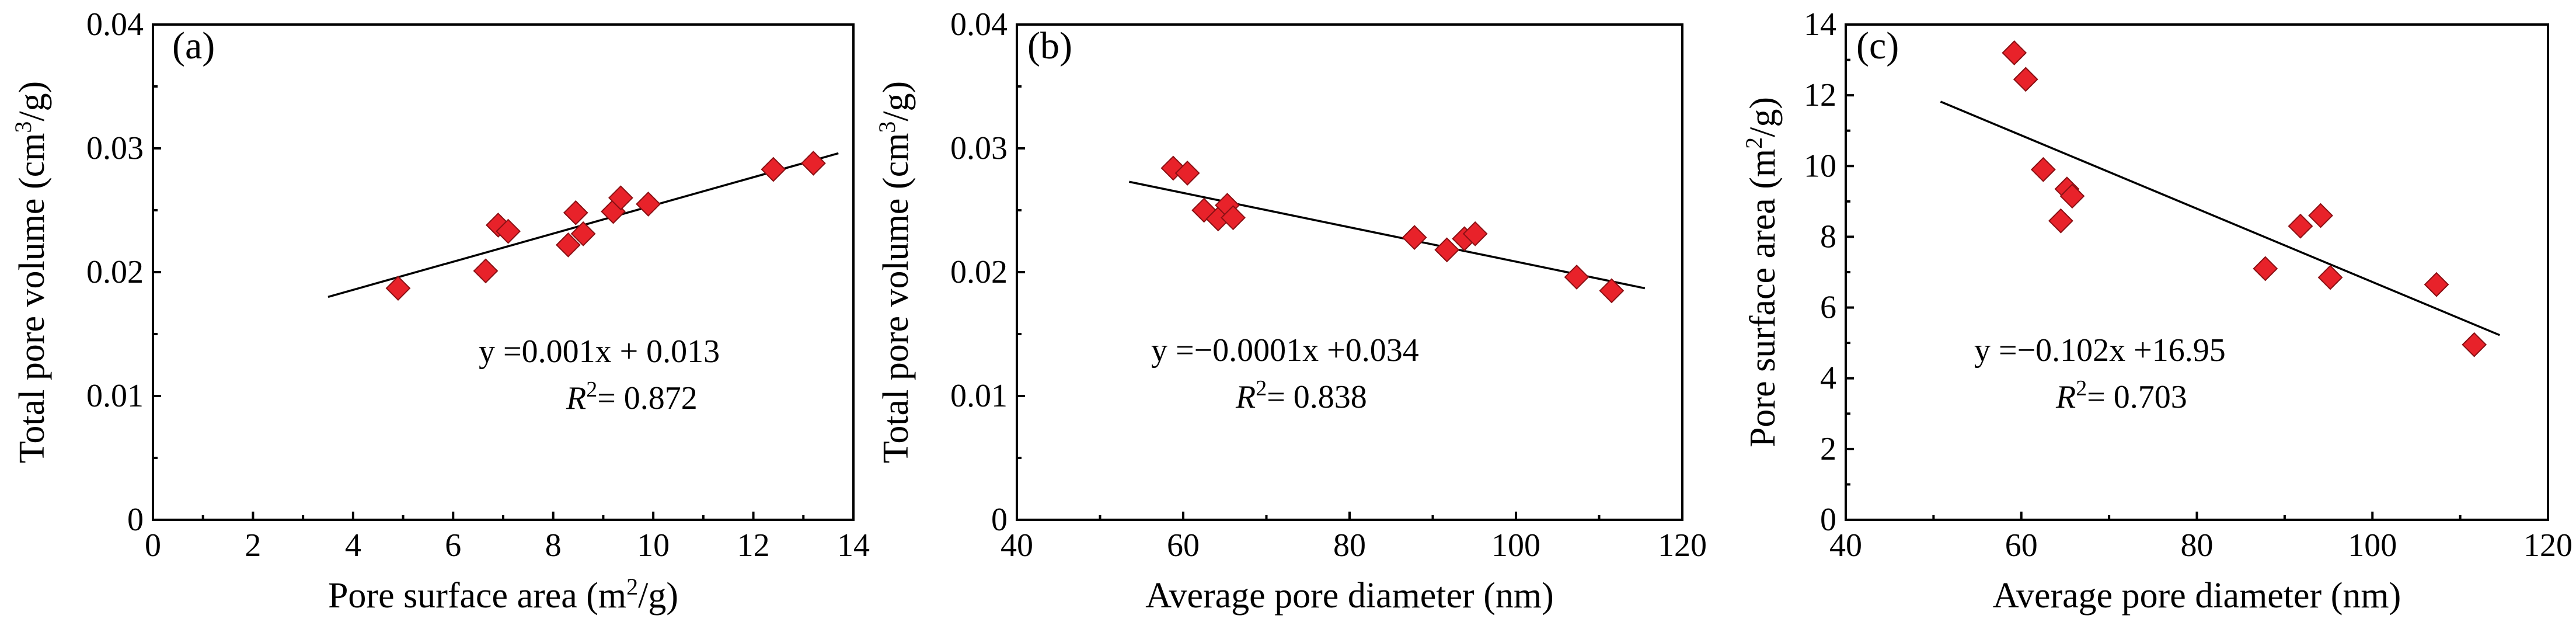 The width and height of the screenshot is (2576, 629). I want to click on panel-a-r-squared-sup: 2, so click(592, 390).